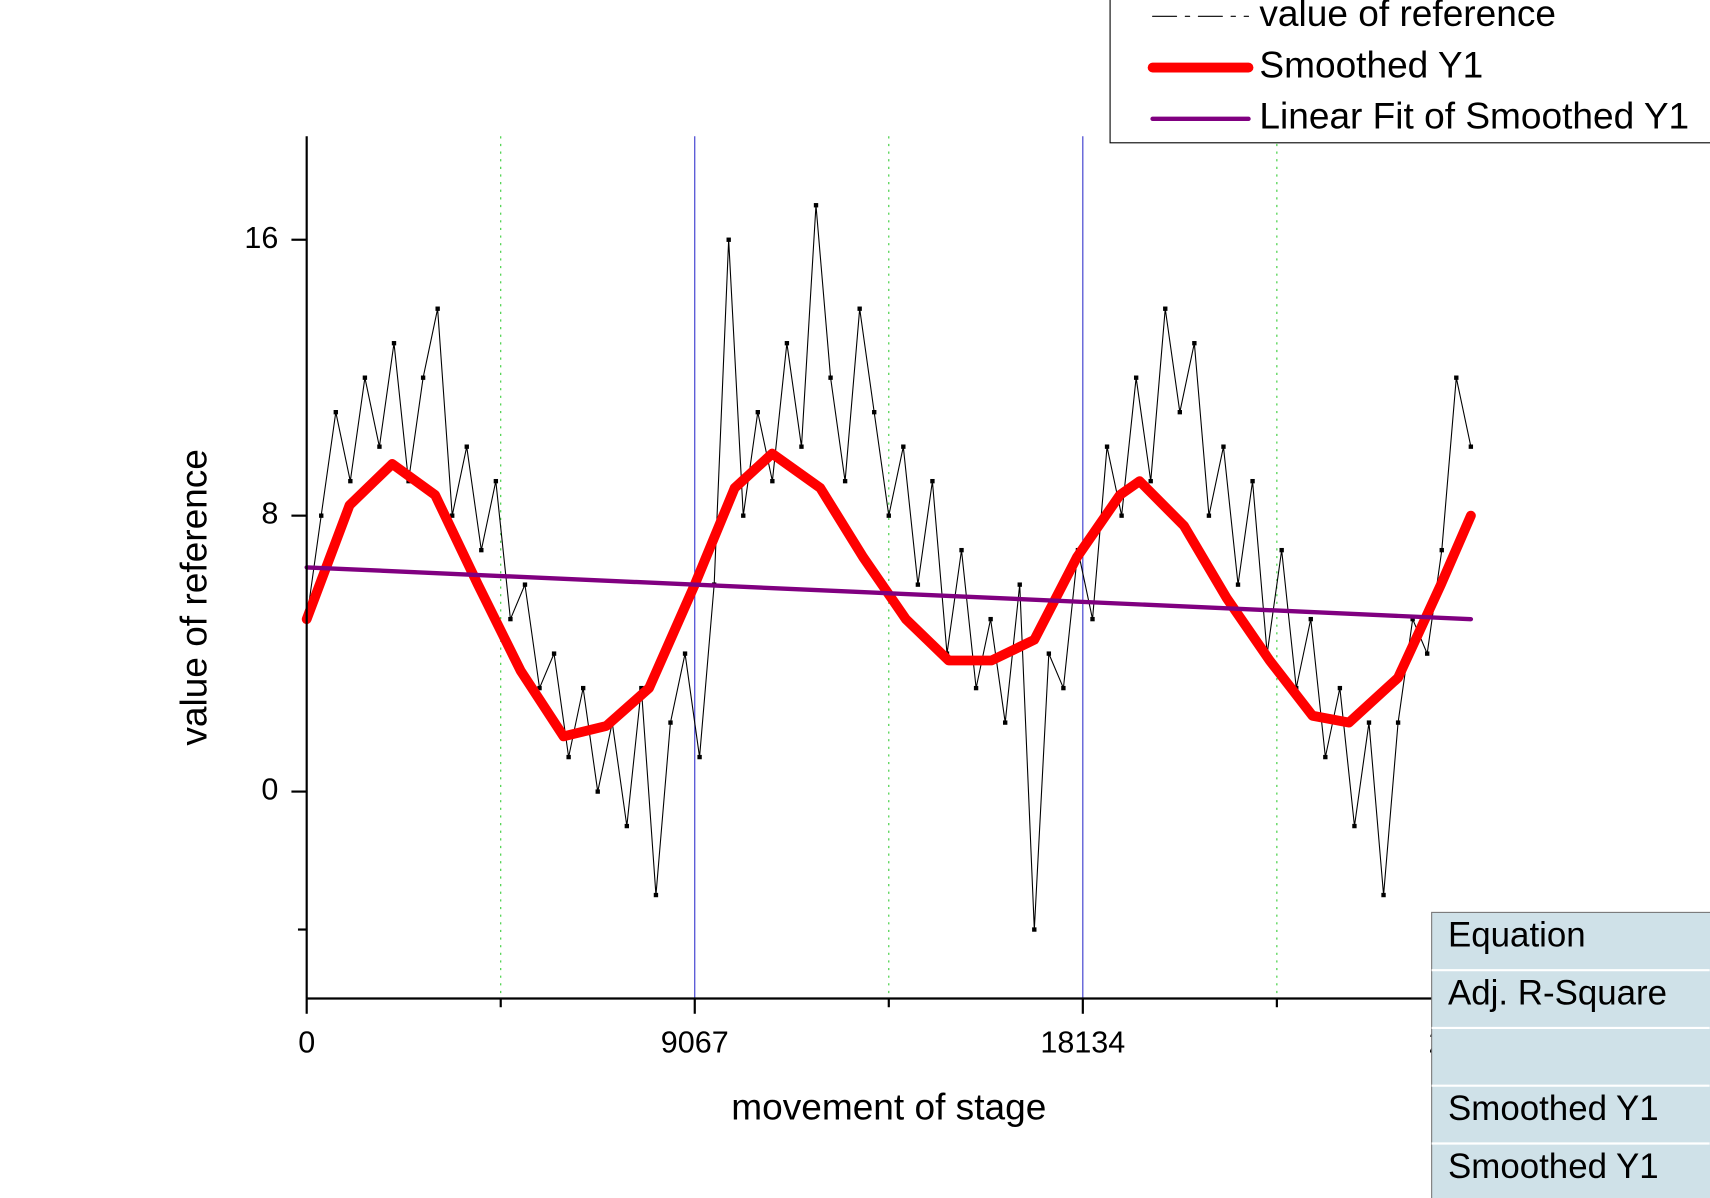 The width and height of the screenshot is (1710, 1198). I want to click on table-bg, so click(1570, 1054).